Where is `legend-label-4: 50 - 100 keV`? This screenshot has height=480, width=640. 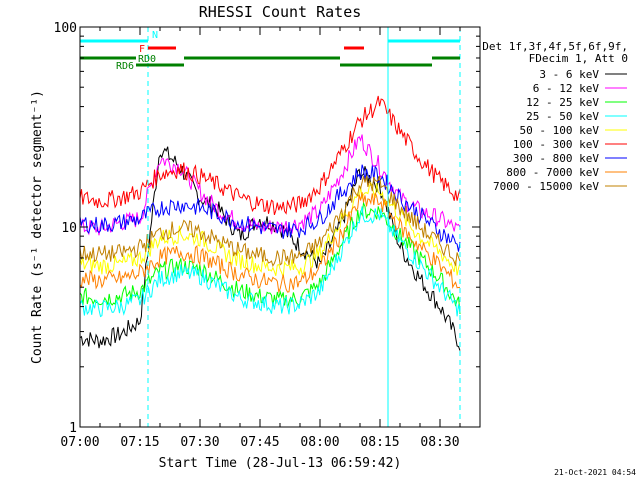
legend-label-4: 50 - 100 keV is located at coordinates (560, 130).